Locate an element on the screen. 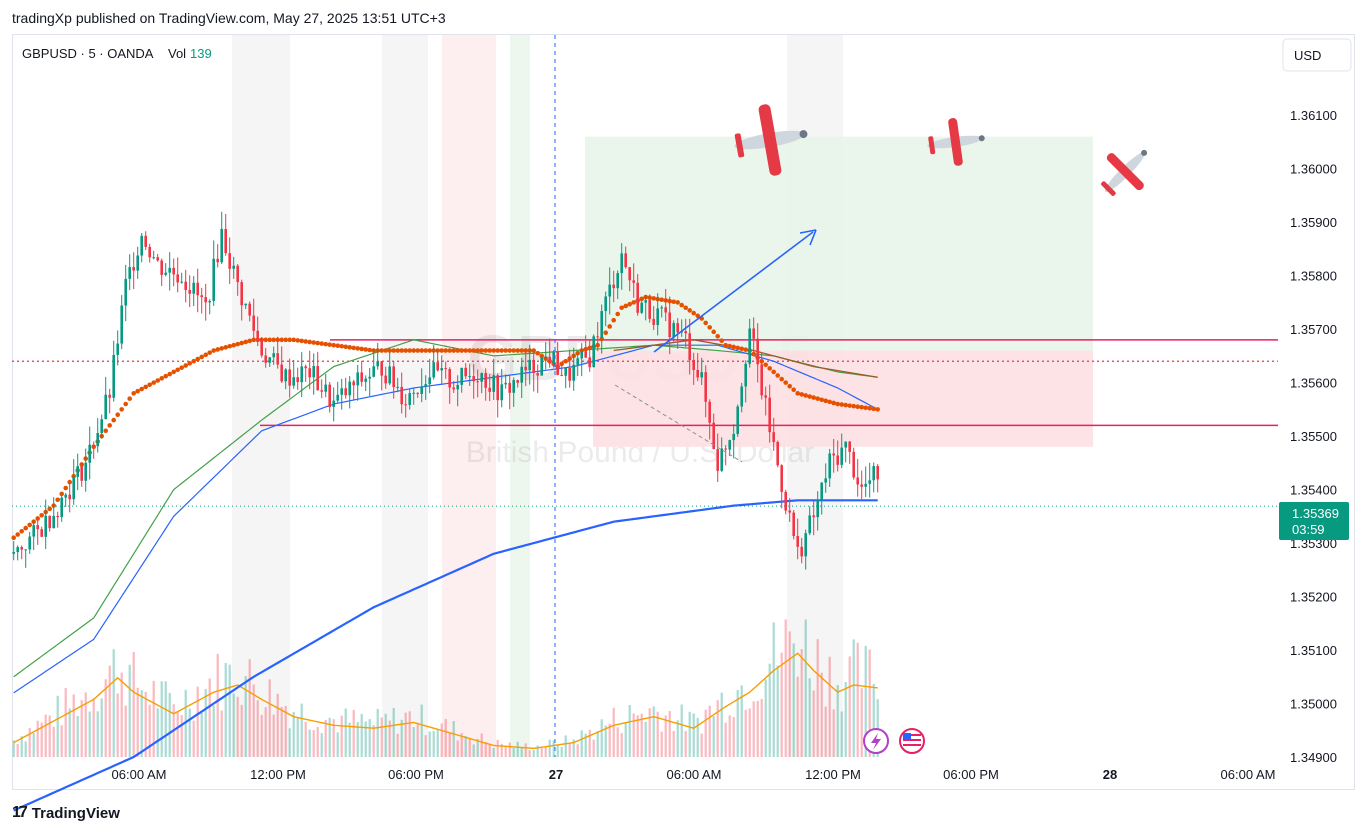 This screenshot has height=836, width=1368. us-flag-icon is located at coordinates (912, 741).